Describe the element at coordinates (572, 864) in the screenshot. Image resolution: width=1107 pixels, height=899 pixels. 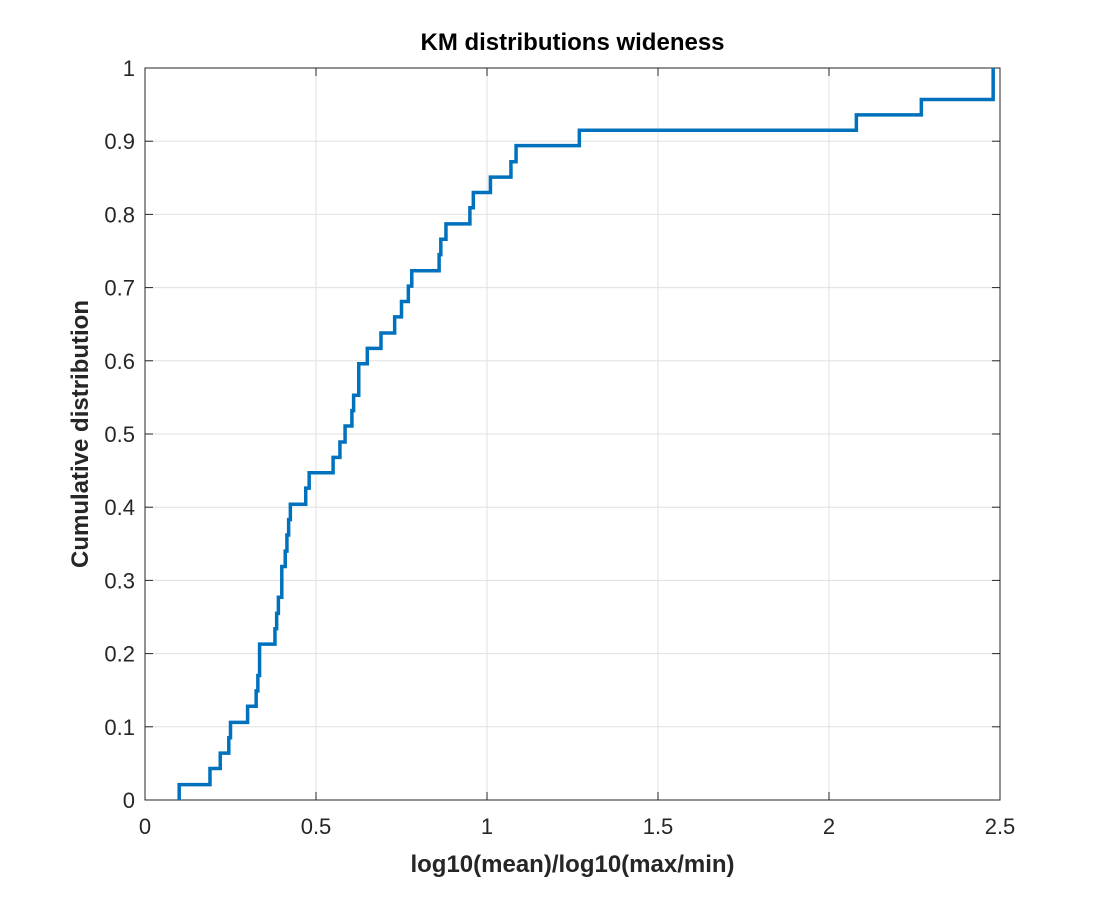
I see `x-axis-title: log10(mean)/log10(max/min)` at that location.